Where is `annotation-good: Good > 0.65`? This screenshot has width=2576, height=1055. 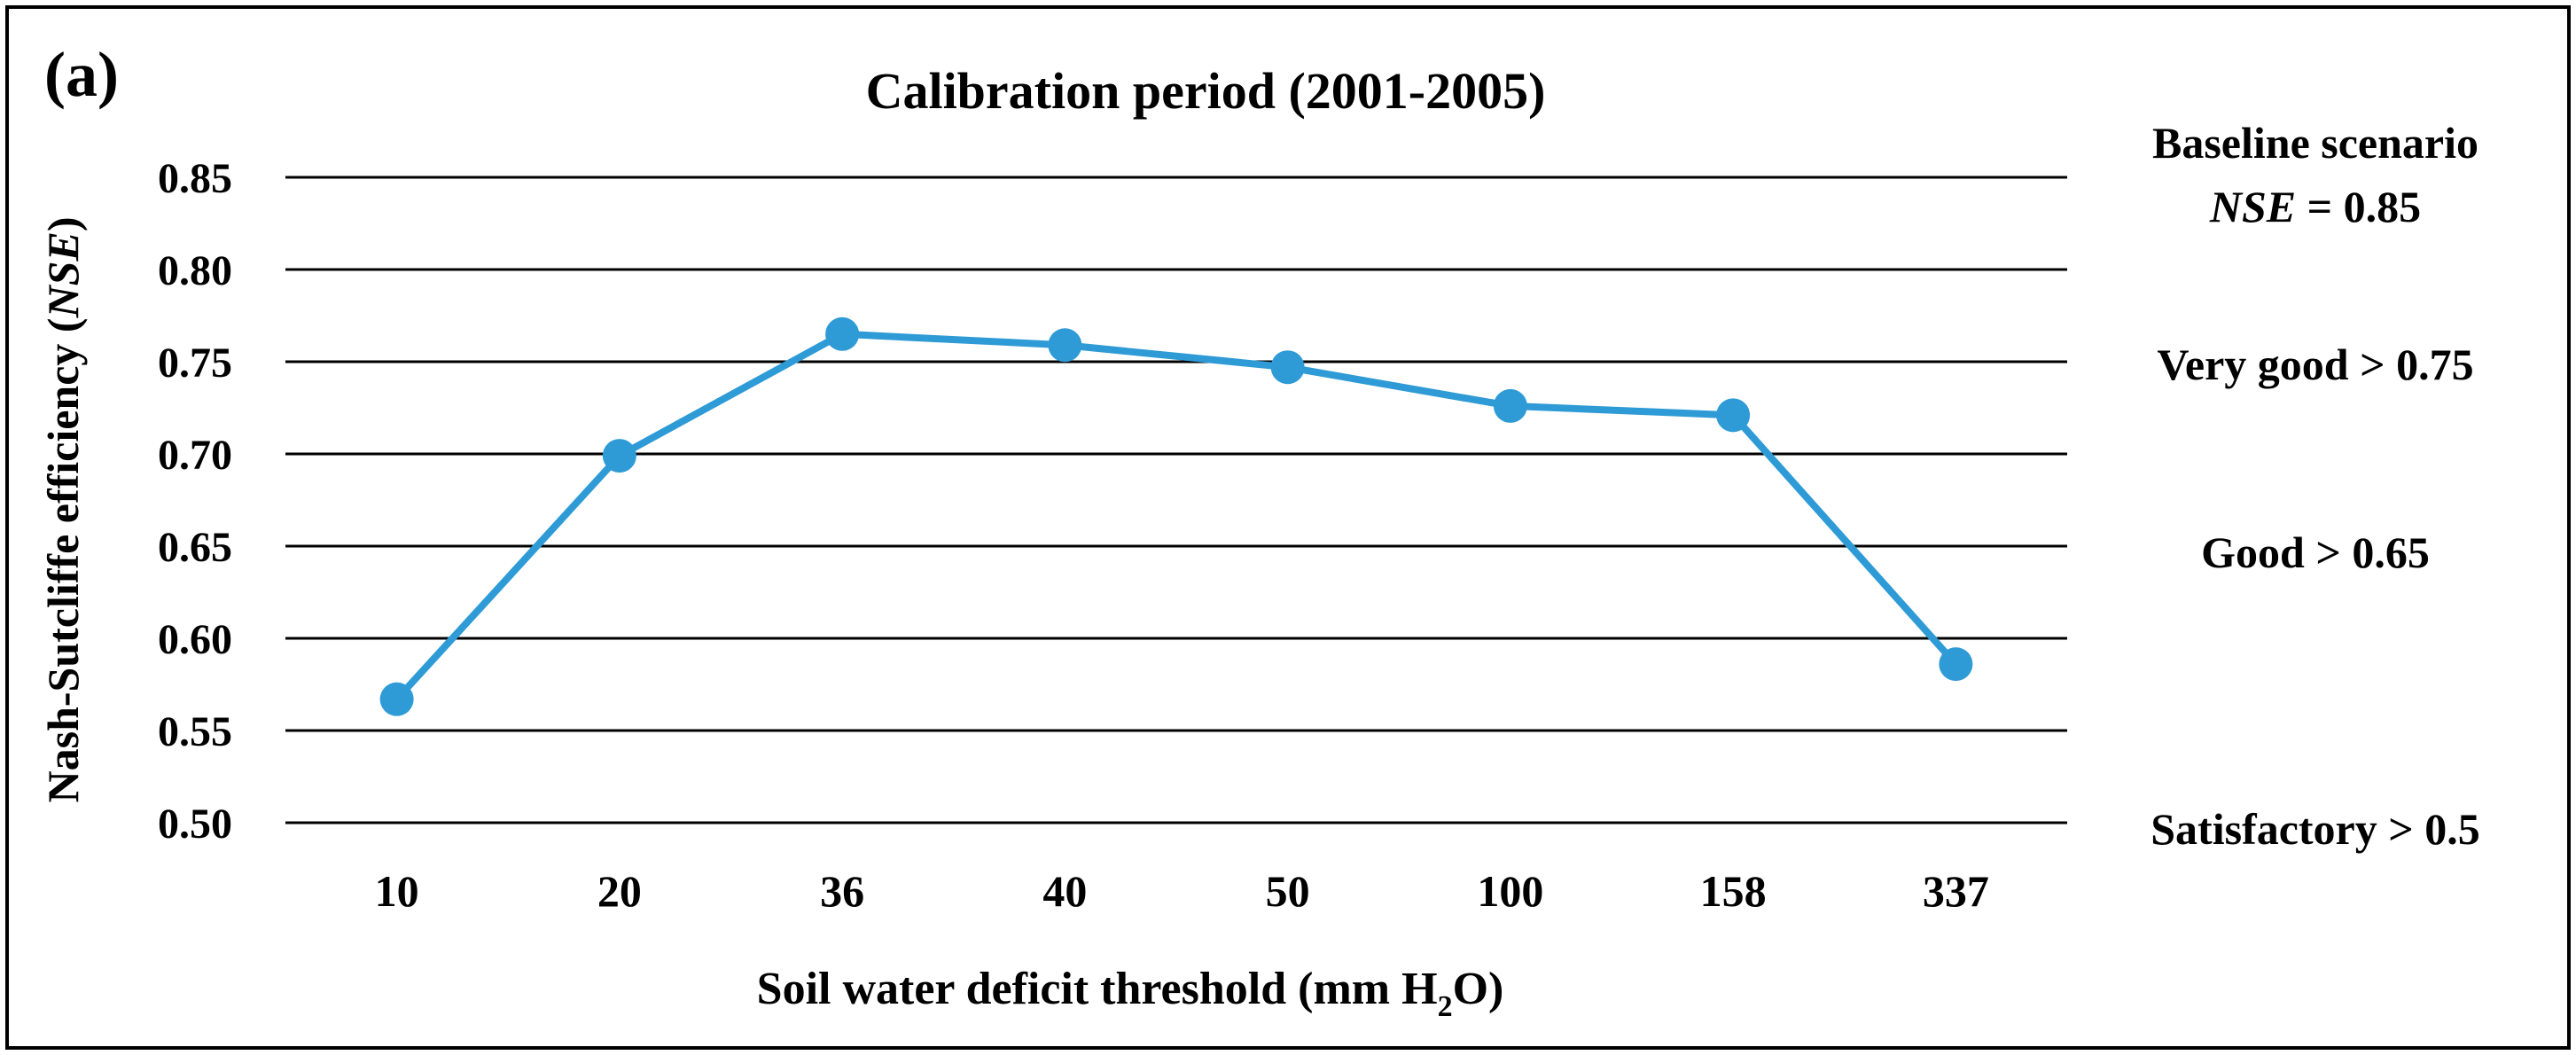 annotation-good: Good > 0.65 is located at coordinates (2315, 552).